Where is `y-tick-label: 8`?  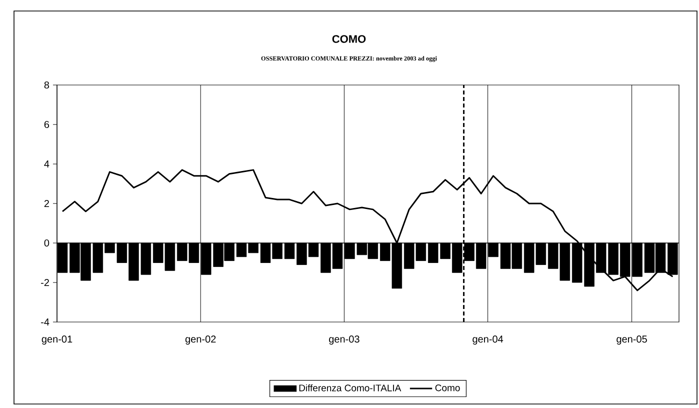
y-tick-label: 8 is located at coordinates (47, 85).